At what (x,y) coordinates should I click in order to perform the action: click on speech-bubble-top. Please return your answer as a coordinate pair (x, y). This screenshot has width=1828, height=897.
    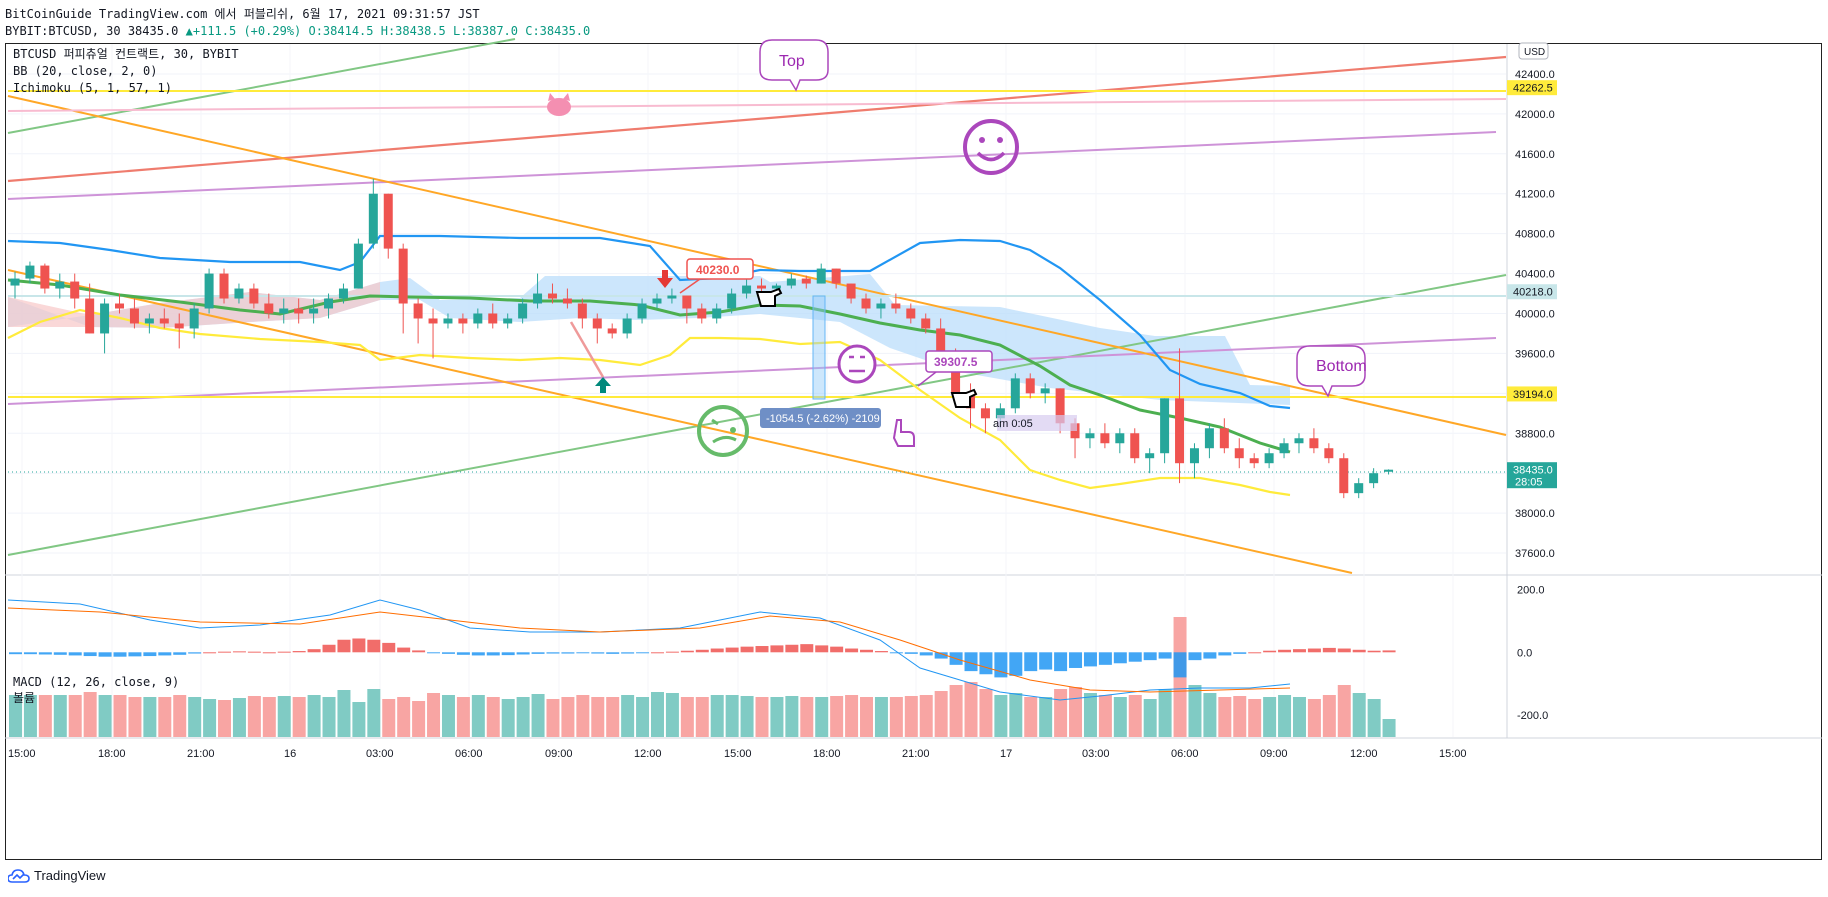
    Looking at the image, I should click on (794, 65).